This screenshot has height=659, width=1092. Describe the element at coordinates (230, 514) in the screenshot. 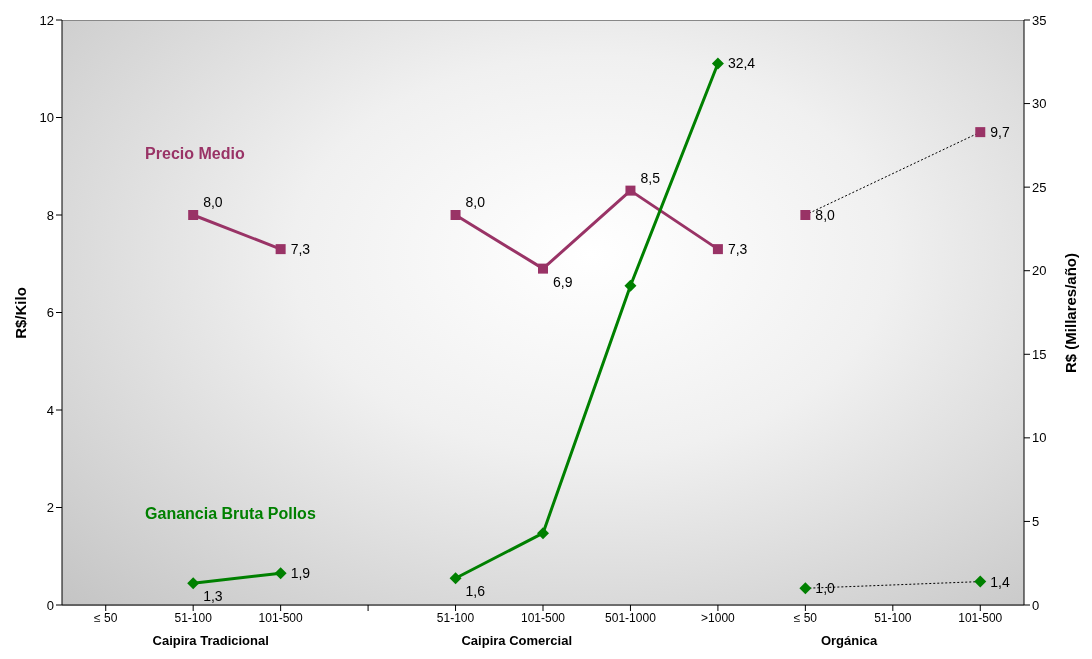

I see `text: Ganancia Bruta Pollos` at that location.